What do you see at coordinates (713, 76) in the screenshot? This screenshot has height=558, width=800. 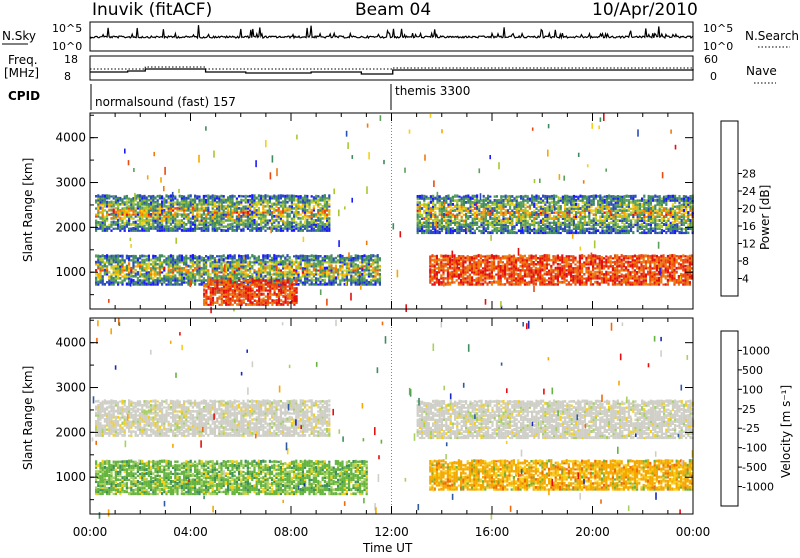 I see `nave-tick-bottom: 0` at bounding box center [713, 76].